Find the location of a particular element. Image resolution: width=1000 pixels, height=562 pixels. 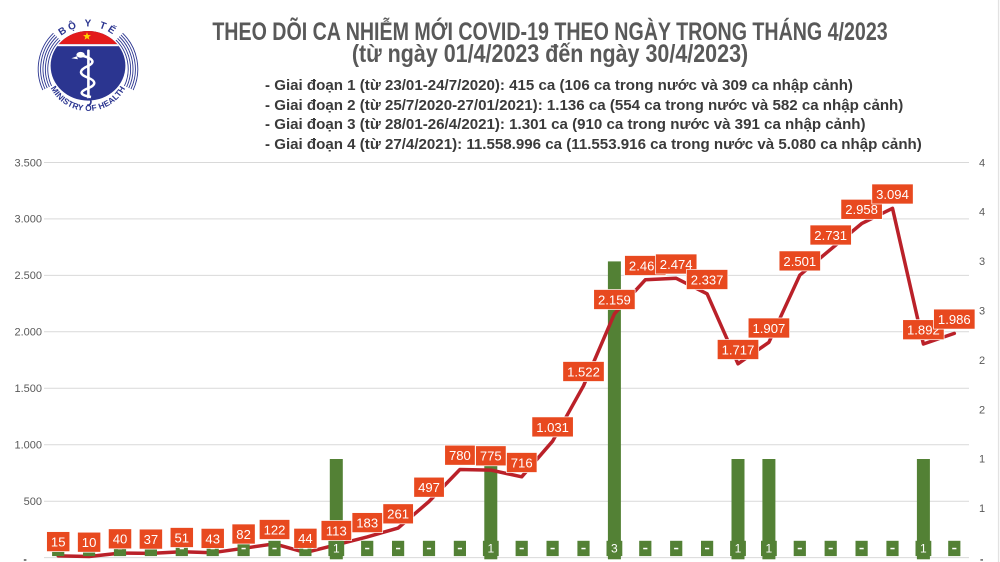

svg-text: 3.094 is located at coordinates (892, 194).